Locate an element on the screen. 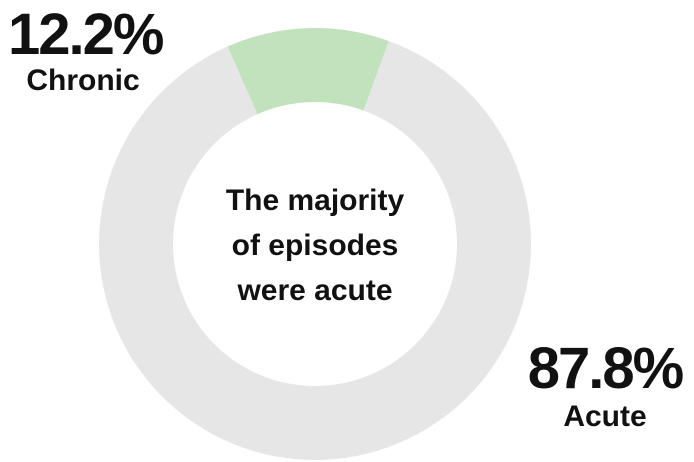  donut-center-text: The majority of episodes were acute is located at coordinates (315, 245).